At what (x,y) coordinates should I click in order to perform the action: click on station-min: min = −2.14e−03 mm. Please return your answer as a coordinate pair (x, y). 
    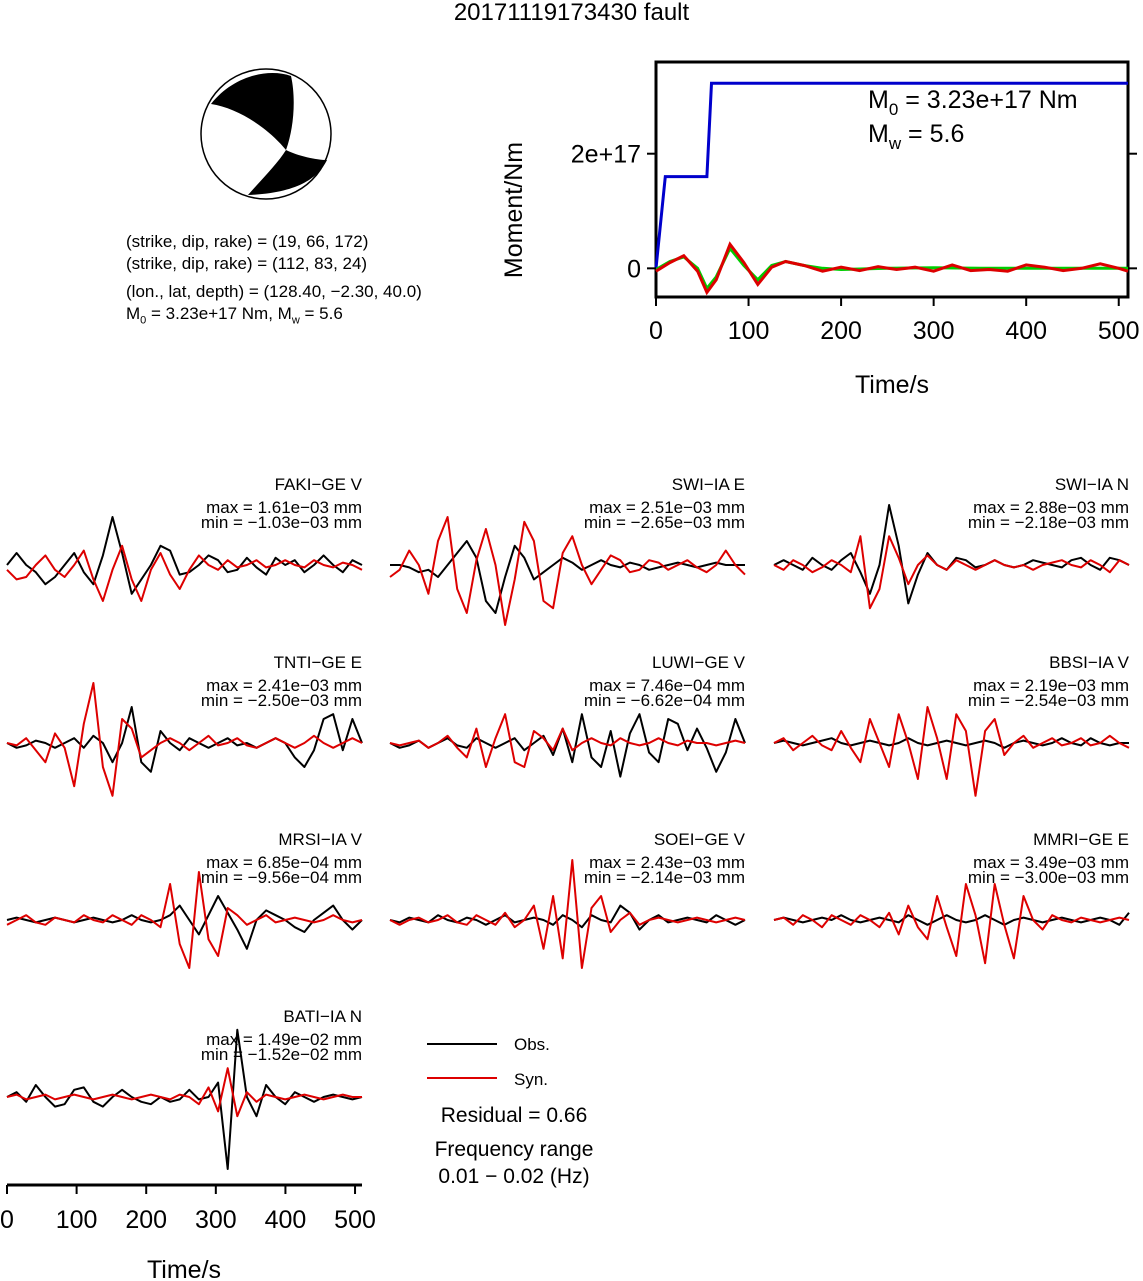
    Looking at the image, I should click on (664, 877).